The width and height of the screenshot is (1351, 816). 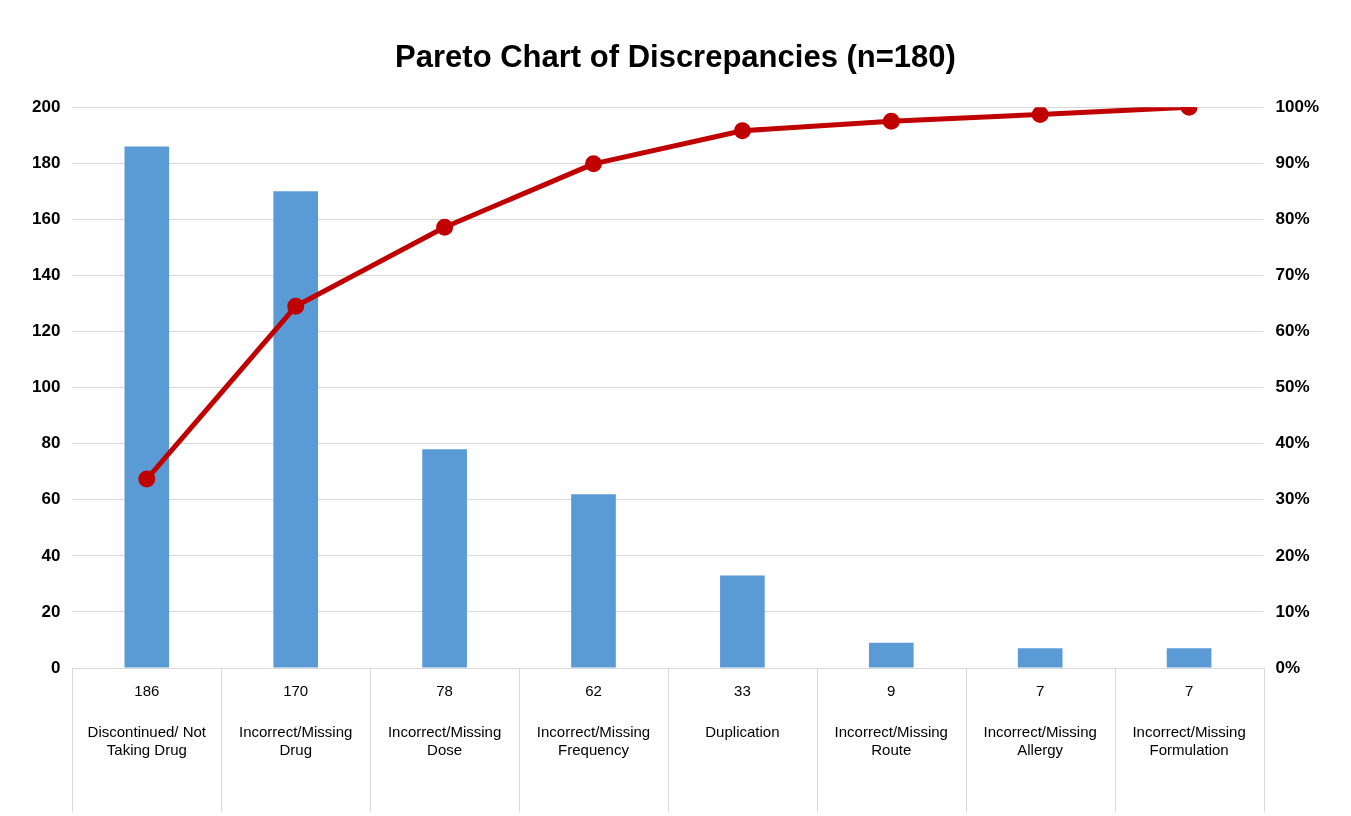 What do you see at coordinates (1292, 499) in the screenshot?
I see `y2-tick-label: 30%` at bounding box center [1292, 499].